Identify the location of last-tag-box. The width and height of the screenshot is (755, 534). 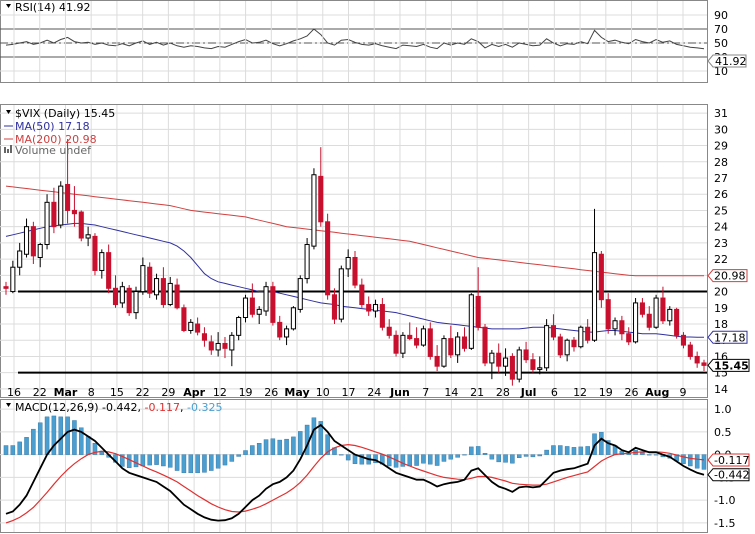
(728, 365).